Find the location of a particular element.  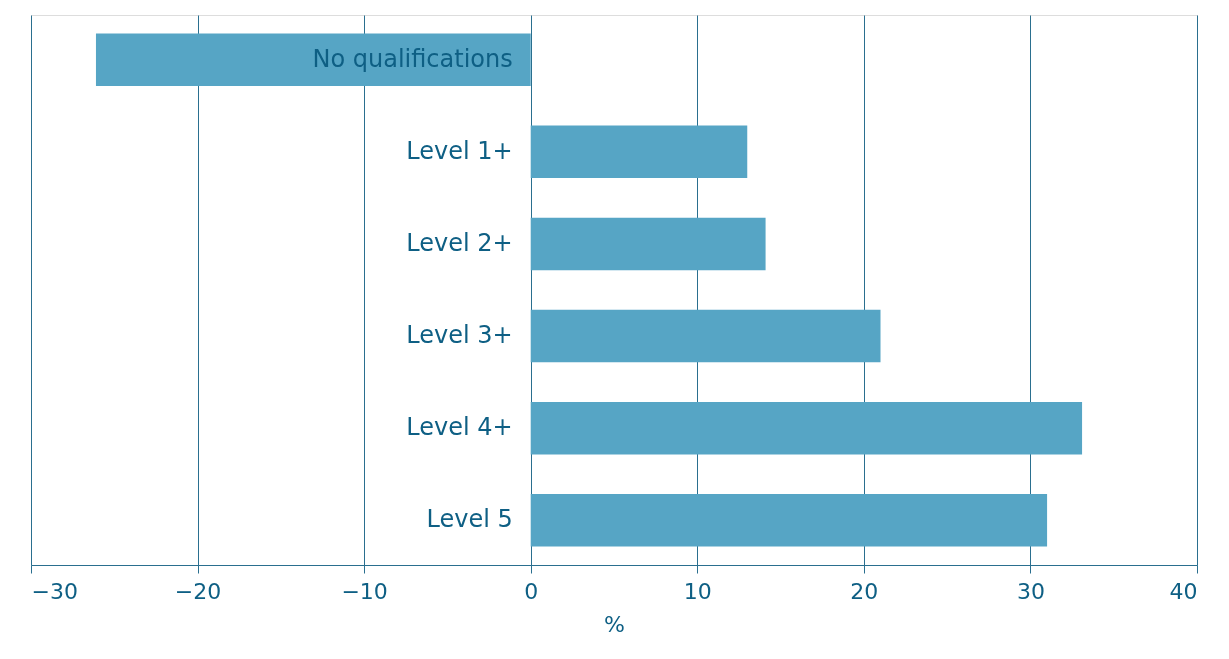

x-tick-label: −20 is located at coordinates (198, 591).